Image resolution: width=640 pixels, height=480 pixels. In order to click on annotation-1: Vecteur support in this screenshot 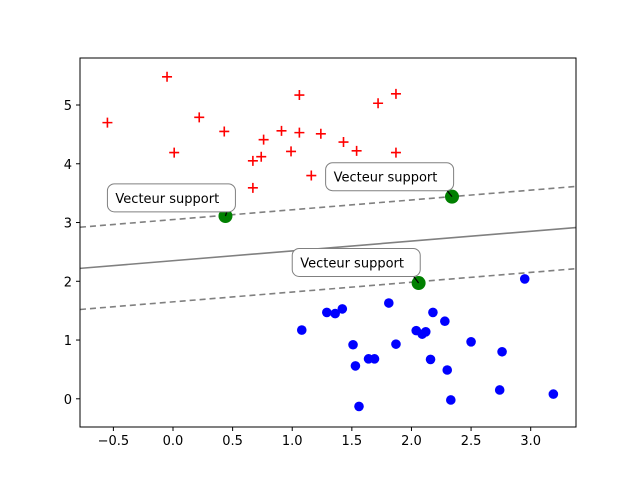, I will do `click(171, 200)`.